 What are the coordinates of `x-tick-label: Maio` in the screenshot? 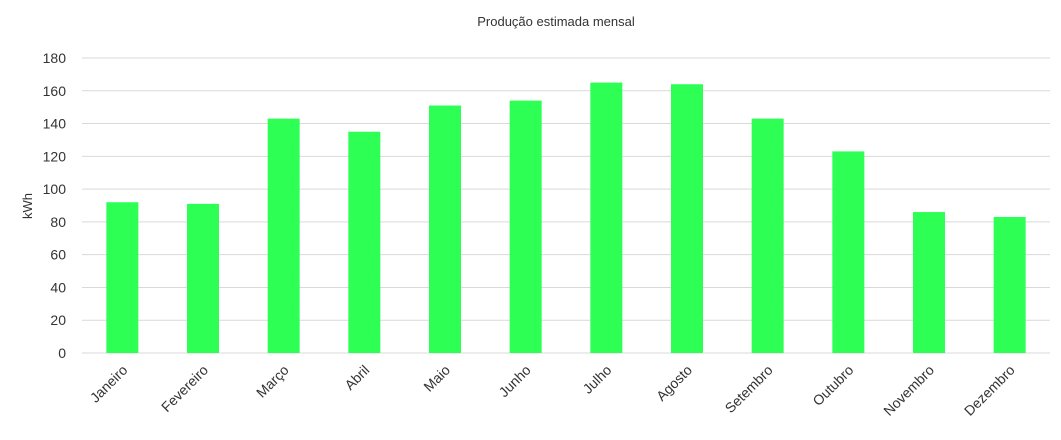 It's located at (436, 378).